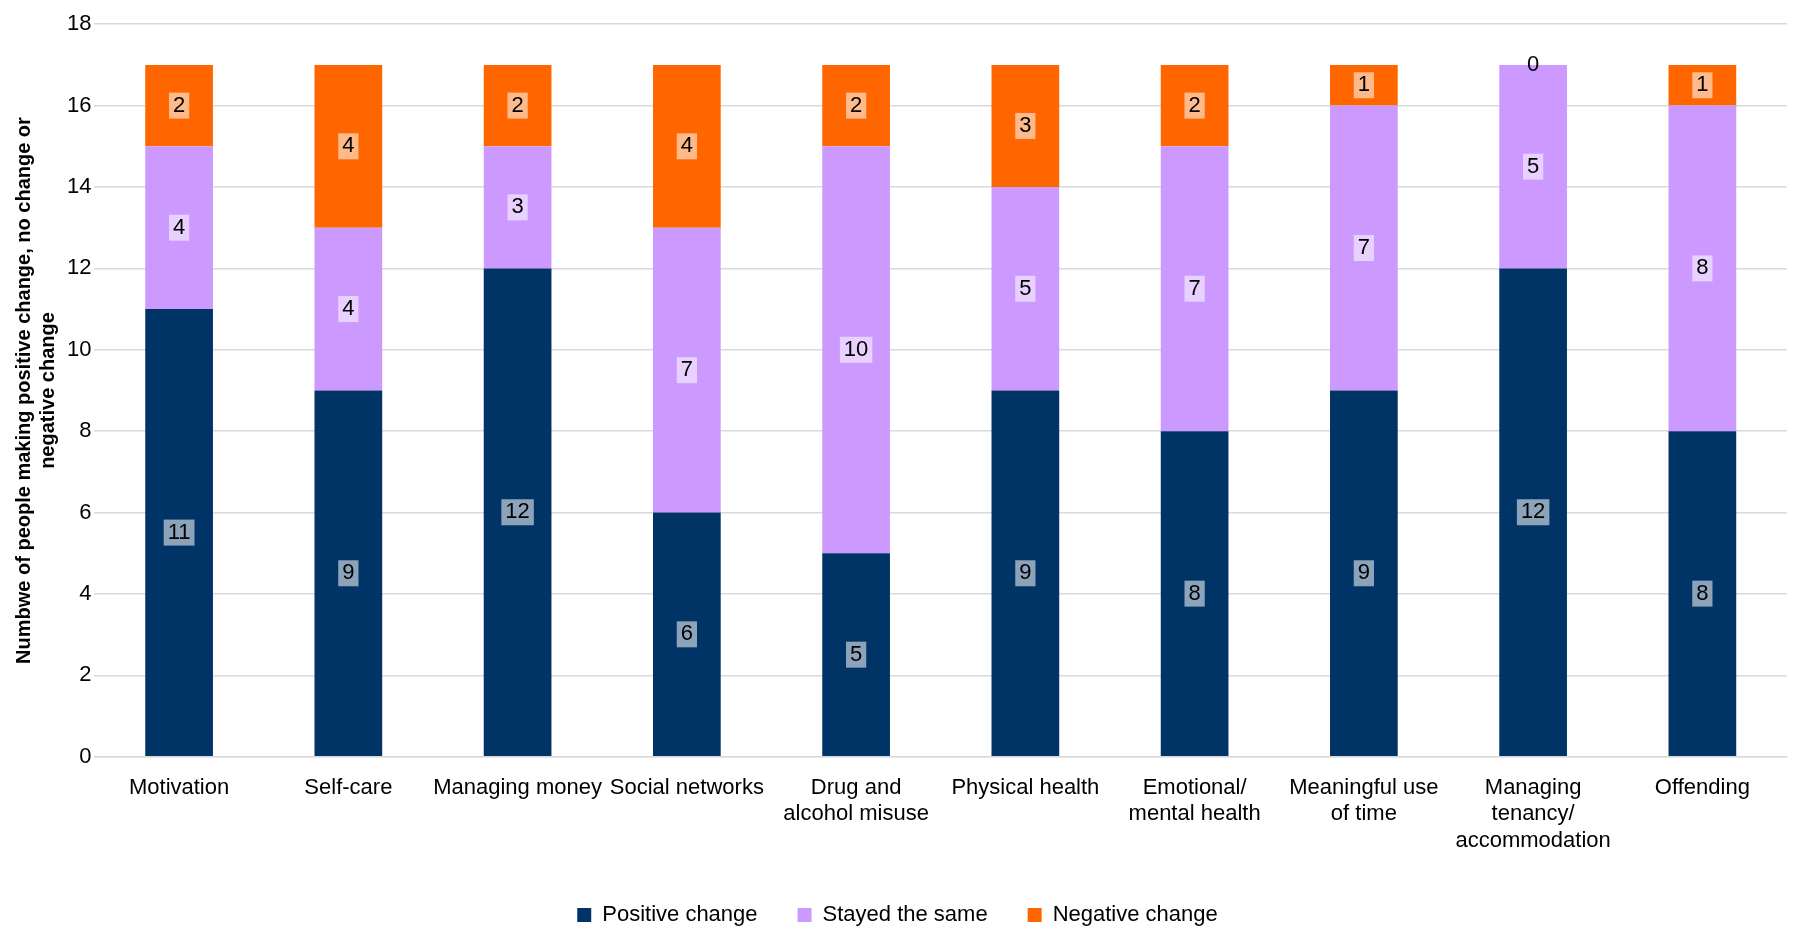  I want to click on y-tick-label: 16, so click(79, 104).